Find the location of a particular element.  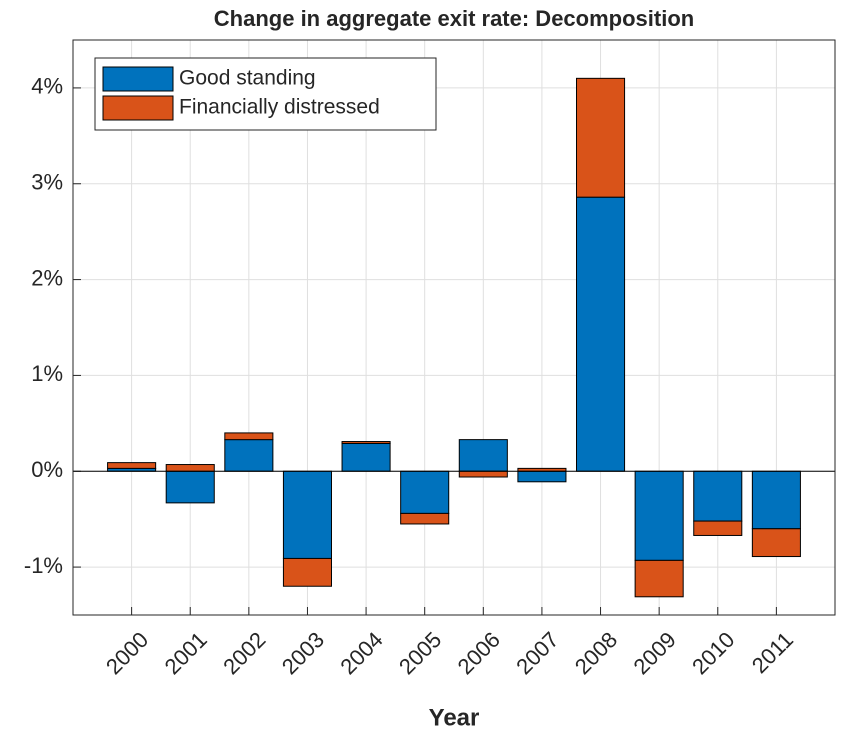

x-tick-label: 2008 is located at coordinates (596, 653).